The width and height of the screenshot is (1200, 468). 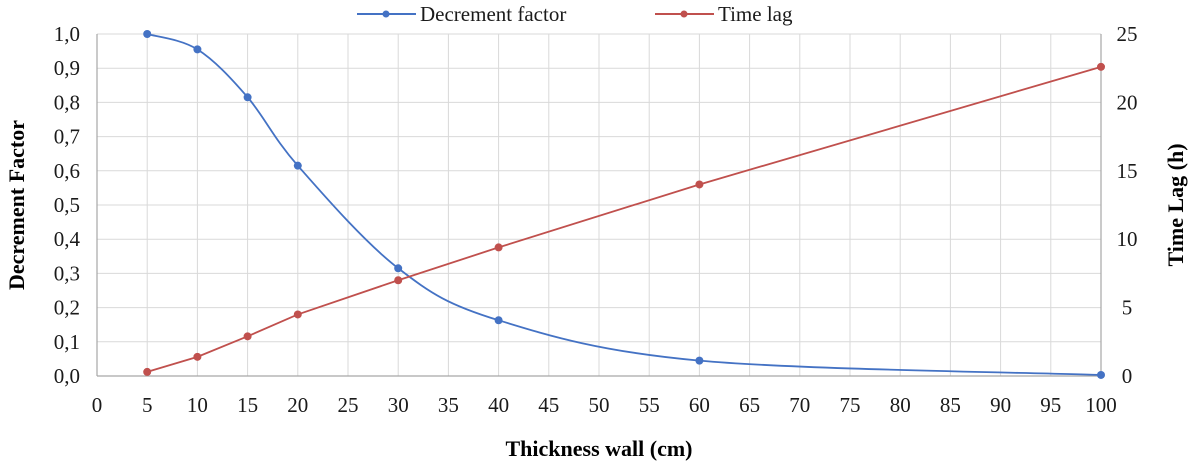 I want to click on y-tick-label: 0,3, so click(x=67, y=273).